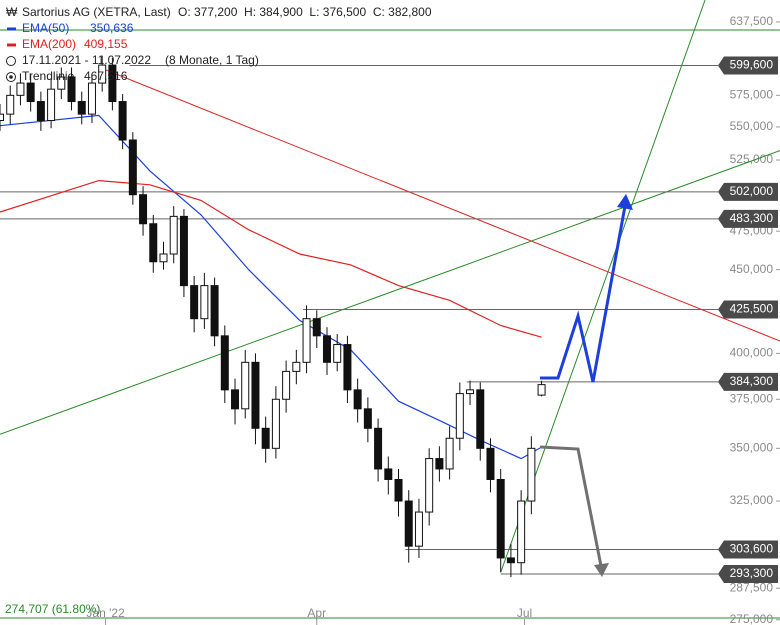  I want to click on x-tick-label: Jul, so click(524, 613).